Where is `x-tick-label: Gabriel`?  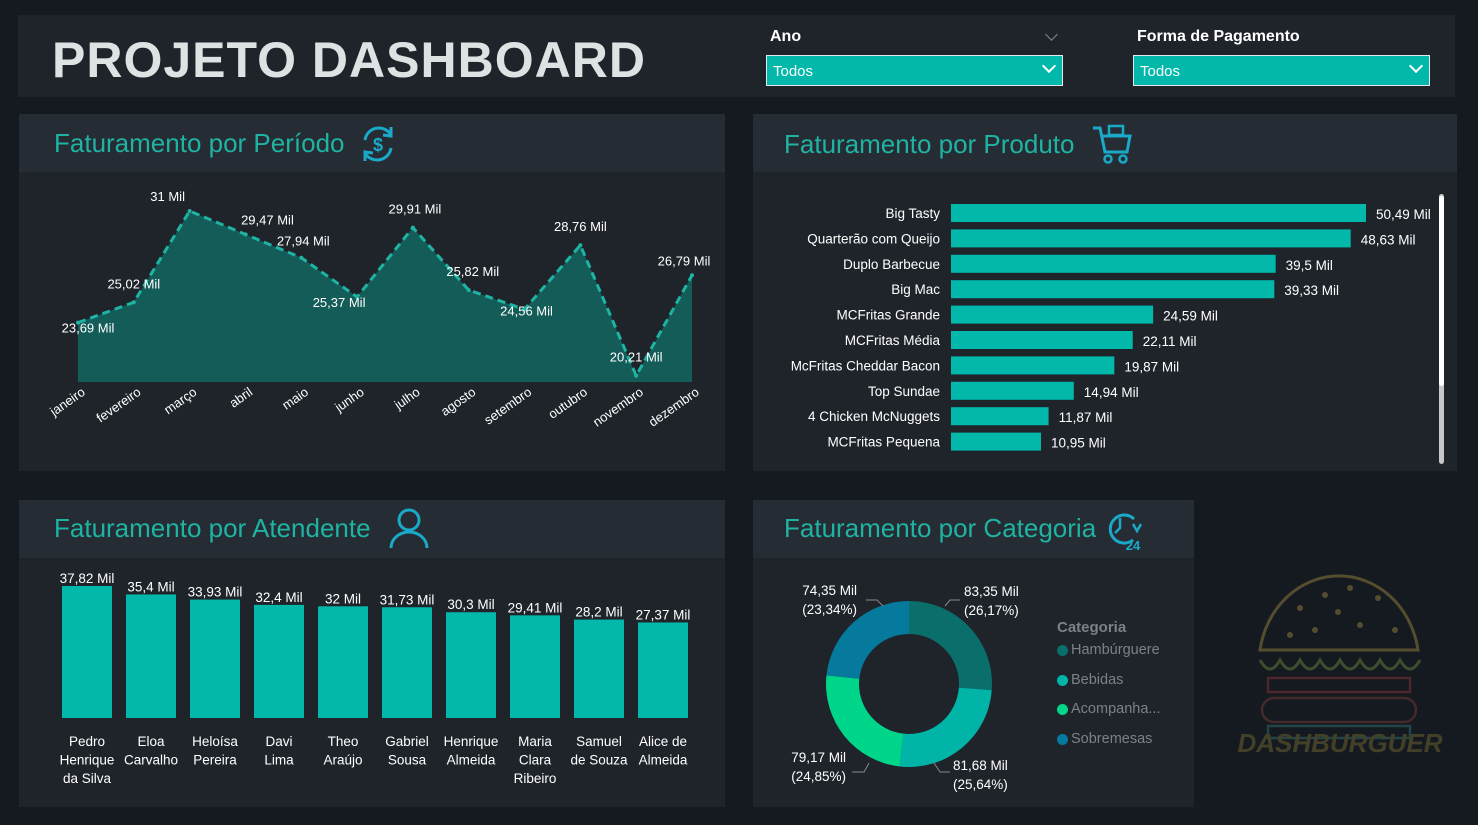
x-tick-label: Gabriel is located at coordinates (407, 741).